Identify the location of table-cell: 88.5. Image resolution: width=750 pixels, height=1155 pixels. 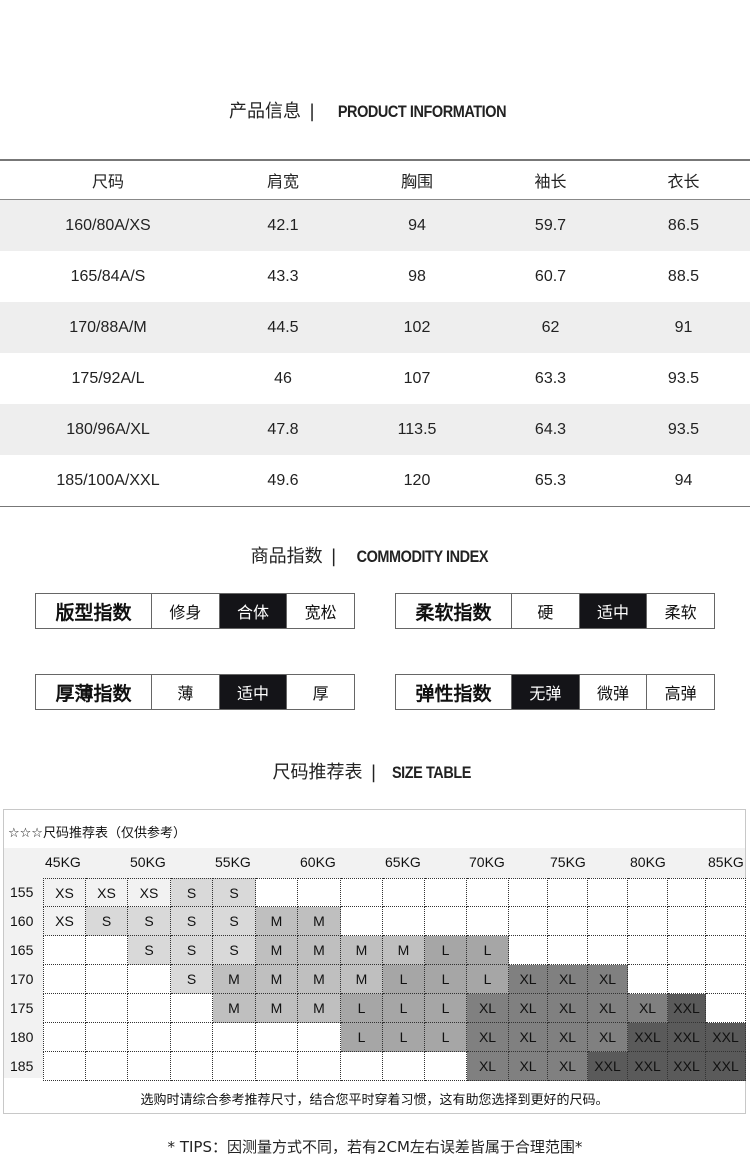
(683, 276).